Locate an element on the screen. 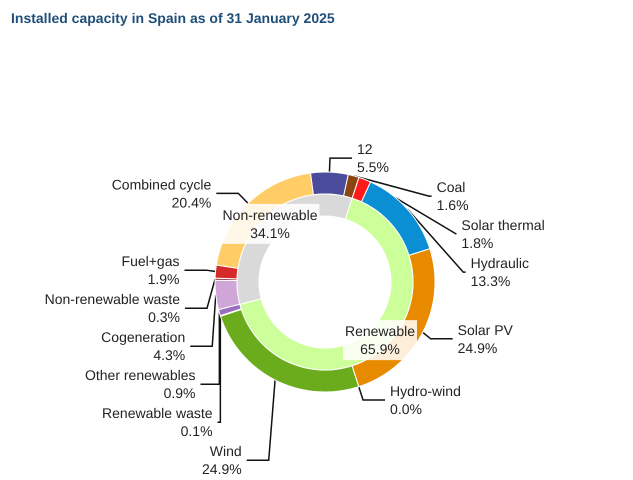  slice-label: Fuel+gas is located at coordinates (151, 261).